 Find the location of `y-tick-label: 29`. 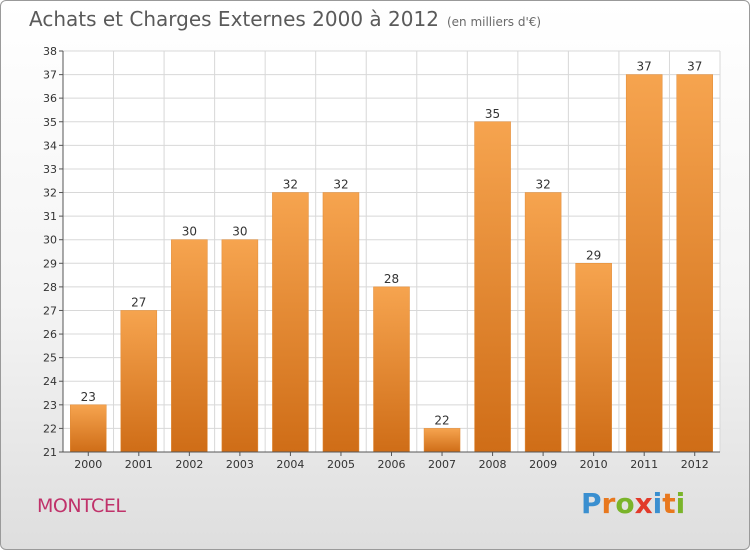

y-tick-label: 29 is located at coordinates (50, 263).